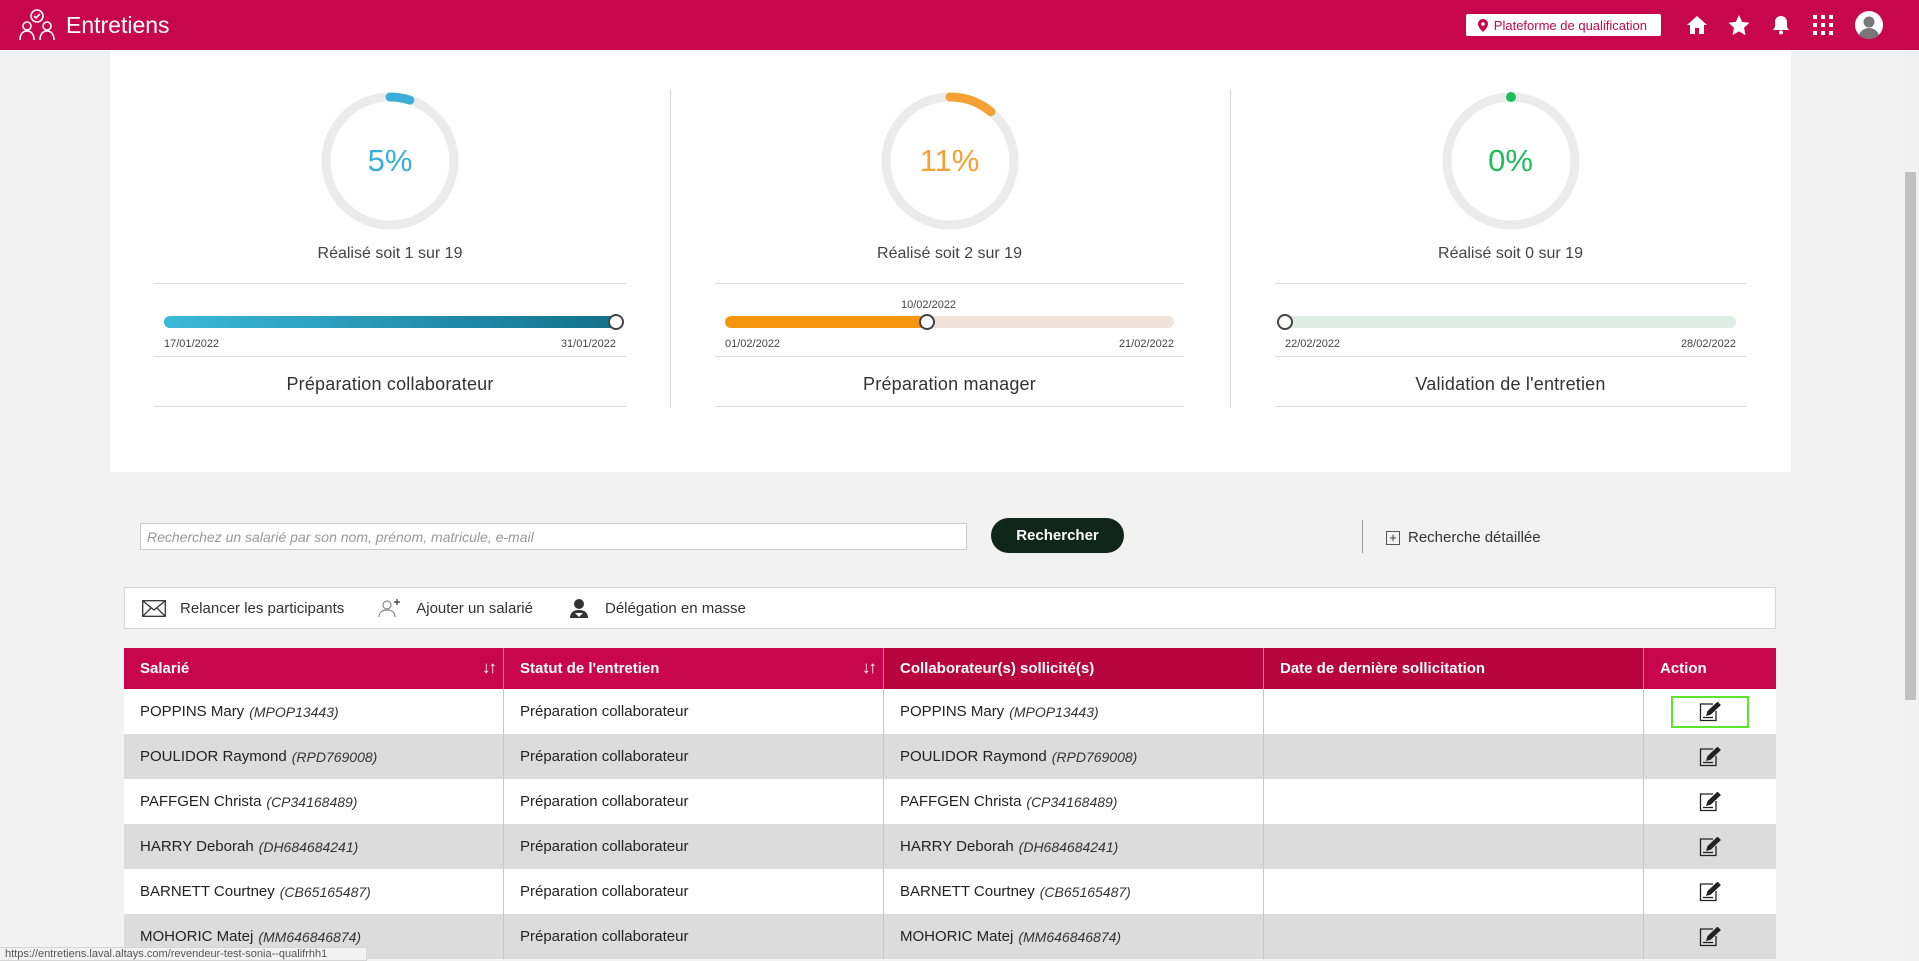 The width and height of the screenshot is (1919, 961). What do you see at coordinates (325, 891) in the screenshot?
I see `employee-id: (CB65165487)` at bounding box center [325, 891].